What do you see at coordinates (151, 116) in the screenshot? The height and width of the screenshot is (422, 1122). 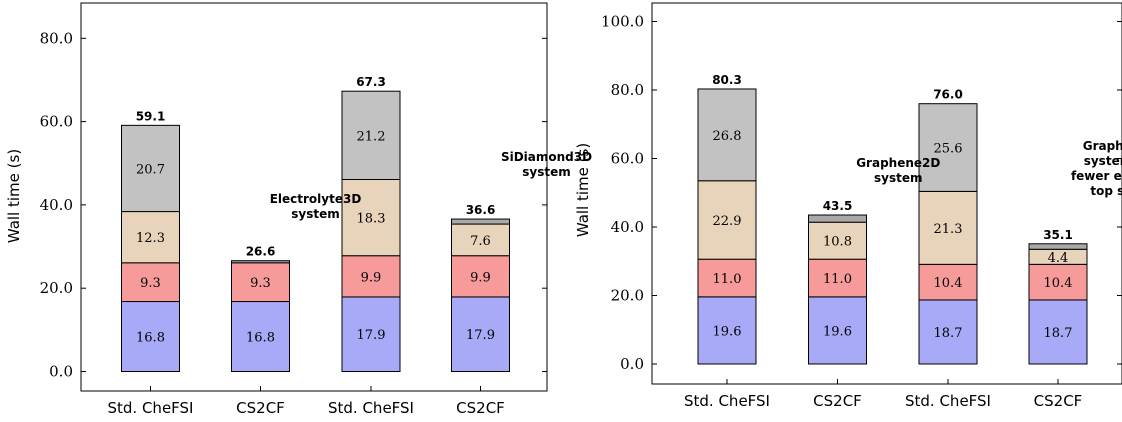 I see `bar-total-label: 59.1` at bounding box center [151, 116].